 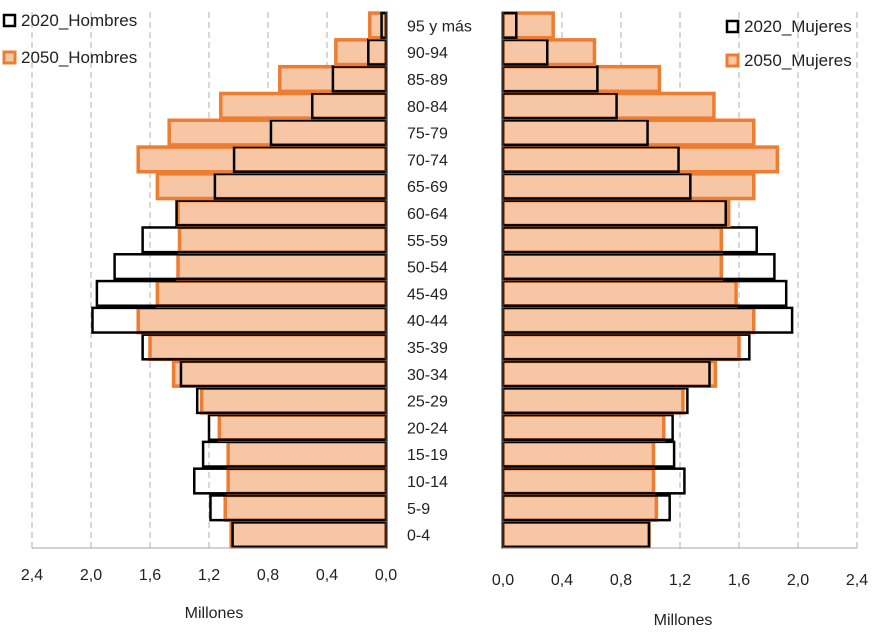 I want to click on age-group-label: 10-14, so click(x=427, y=482).